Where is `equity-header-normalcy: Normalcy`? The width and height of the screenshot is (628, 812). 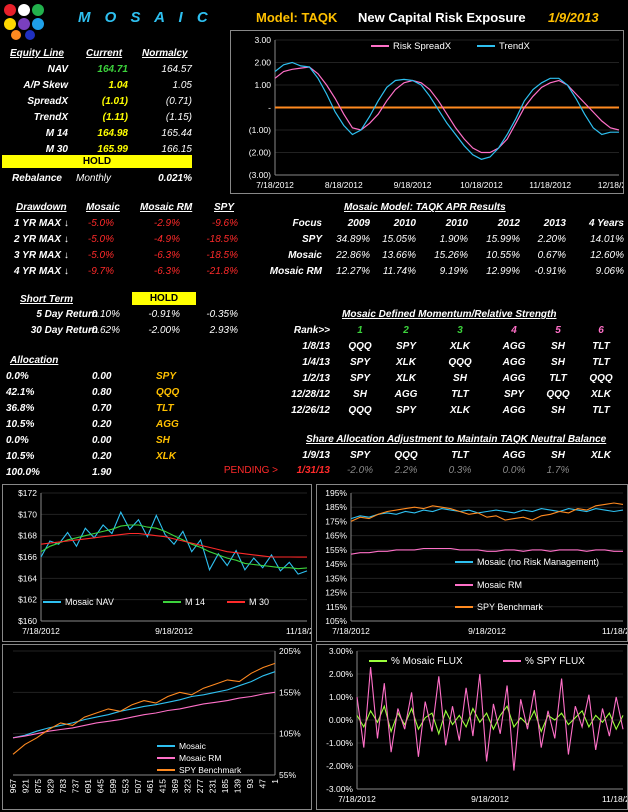
equity-header-normalcy: Normalcy is located at coordinates (165, 53).